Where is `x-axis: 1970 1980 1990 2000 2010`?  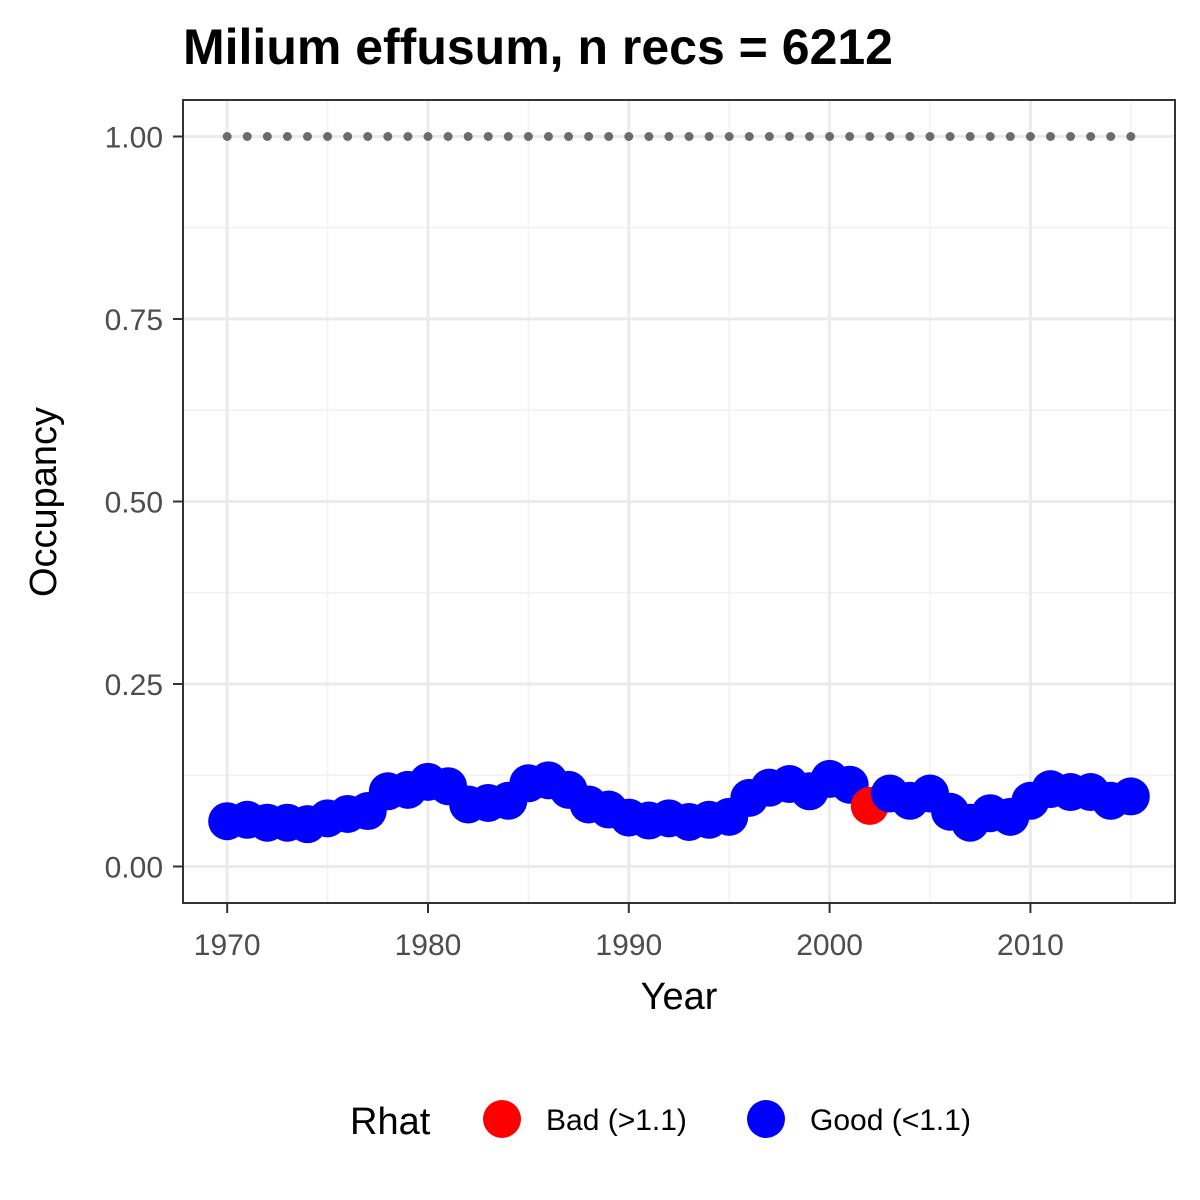
x-axis: 1970 1980 1990 2000 2010 is located at coordinates (629, 932).